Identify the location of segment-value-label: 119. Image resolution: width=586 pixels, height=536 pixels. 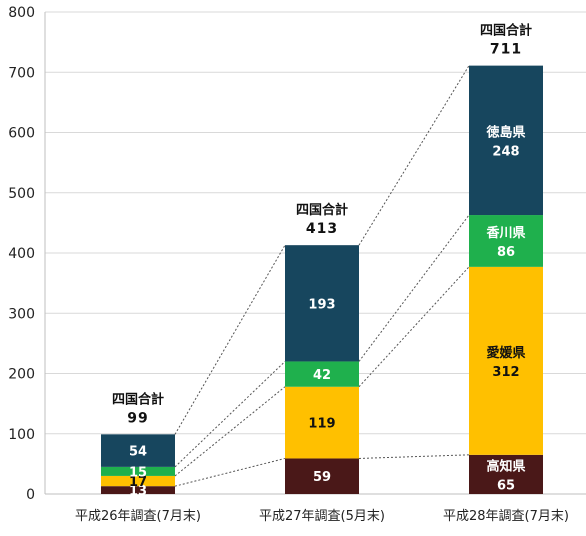
(321, 424).